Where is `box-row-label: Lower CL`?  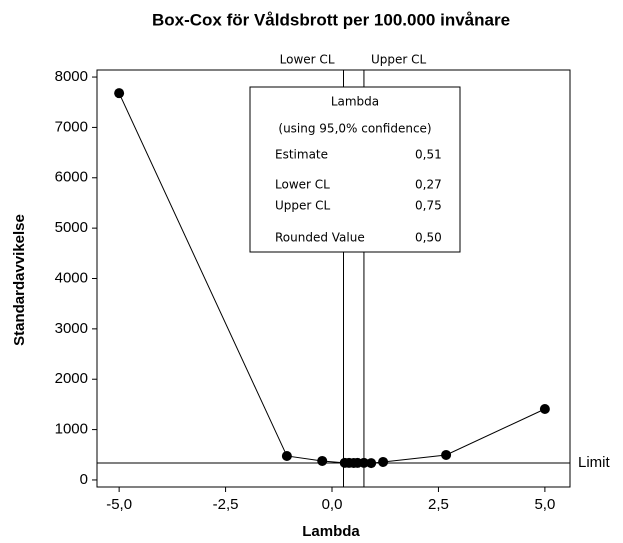 box-row-label: Lower CL is located at coordinates (302, 185).